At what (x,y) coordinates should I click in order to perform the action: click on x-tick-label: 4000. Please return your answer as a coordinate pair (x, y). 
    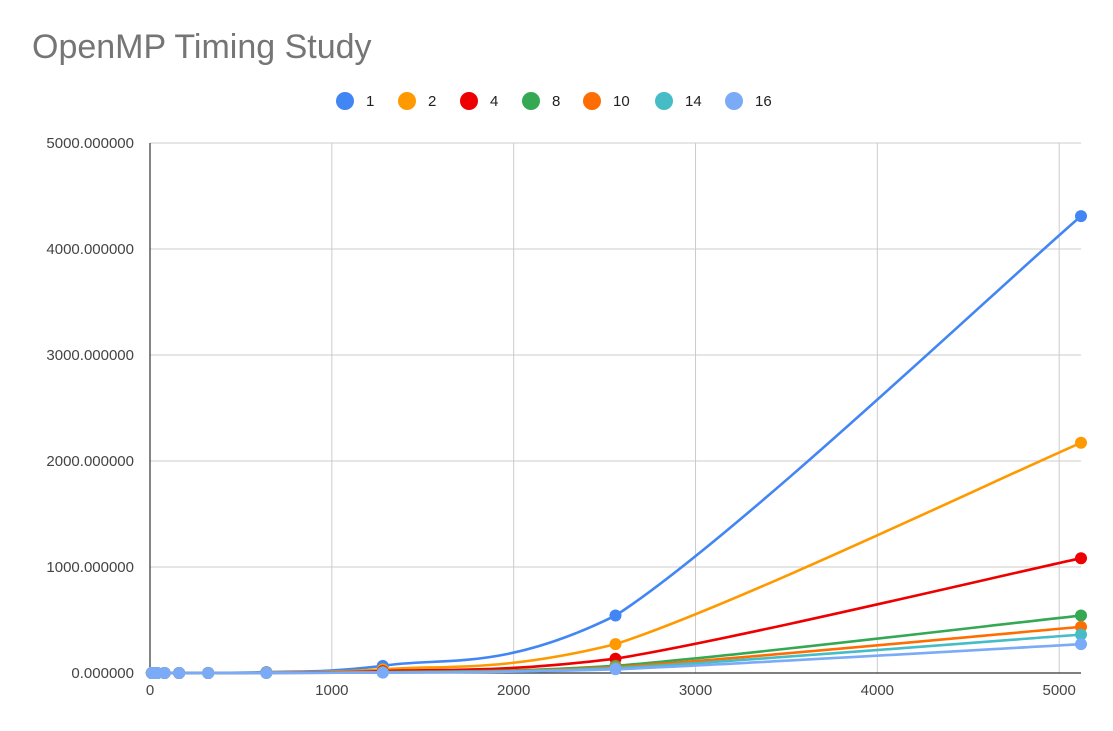
    Looking at the image, I should click on (877, 690).